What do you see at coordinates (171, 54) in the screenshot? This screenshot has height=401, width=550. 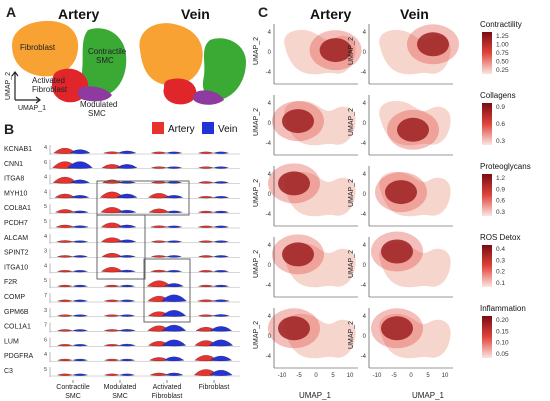 I see `cluster-fibroblast-vein` at bounding box center [171, 54].